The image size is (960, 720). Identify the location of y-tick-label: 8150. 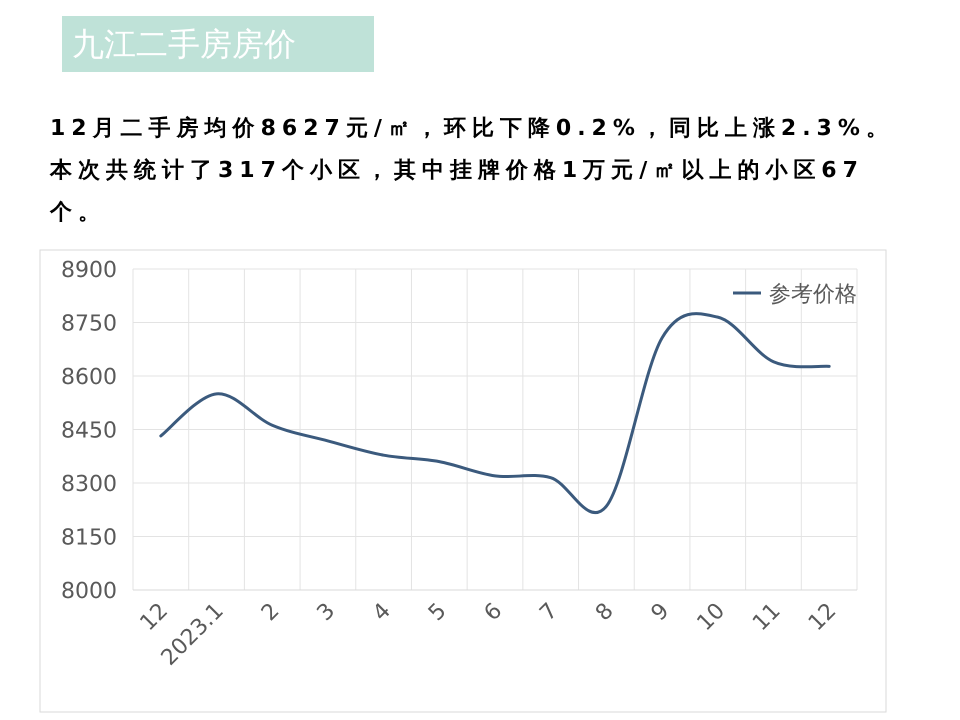
(89, 538).